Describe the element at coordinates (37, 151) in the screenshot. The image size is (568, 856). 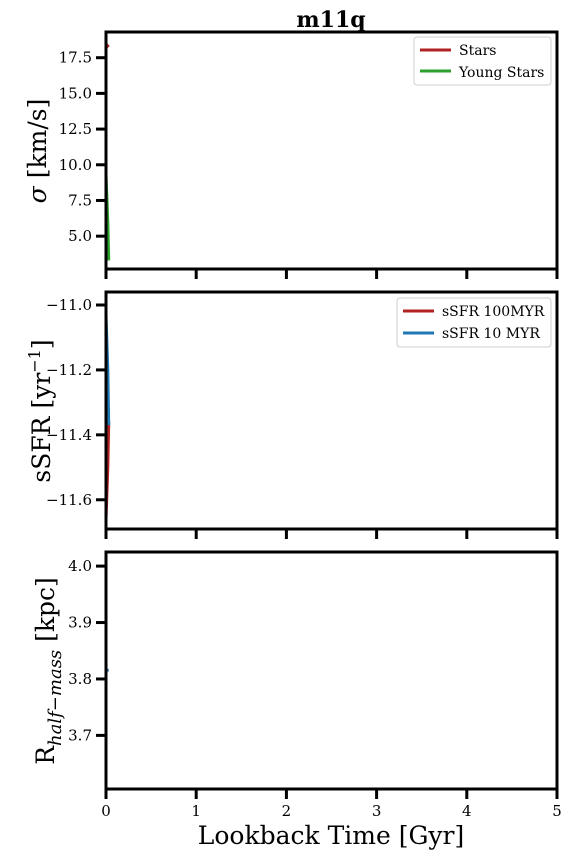
I see `panel-sigma-ylabel: σ [km/s]` at that location.